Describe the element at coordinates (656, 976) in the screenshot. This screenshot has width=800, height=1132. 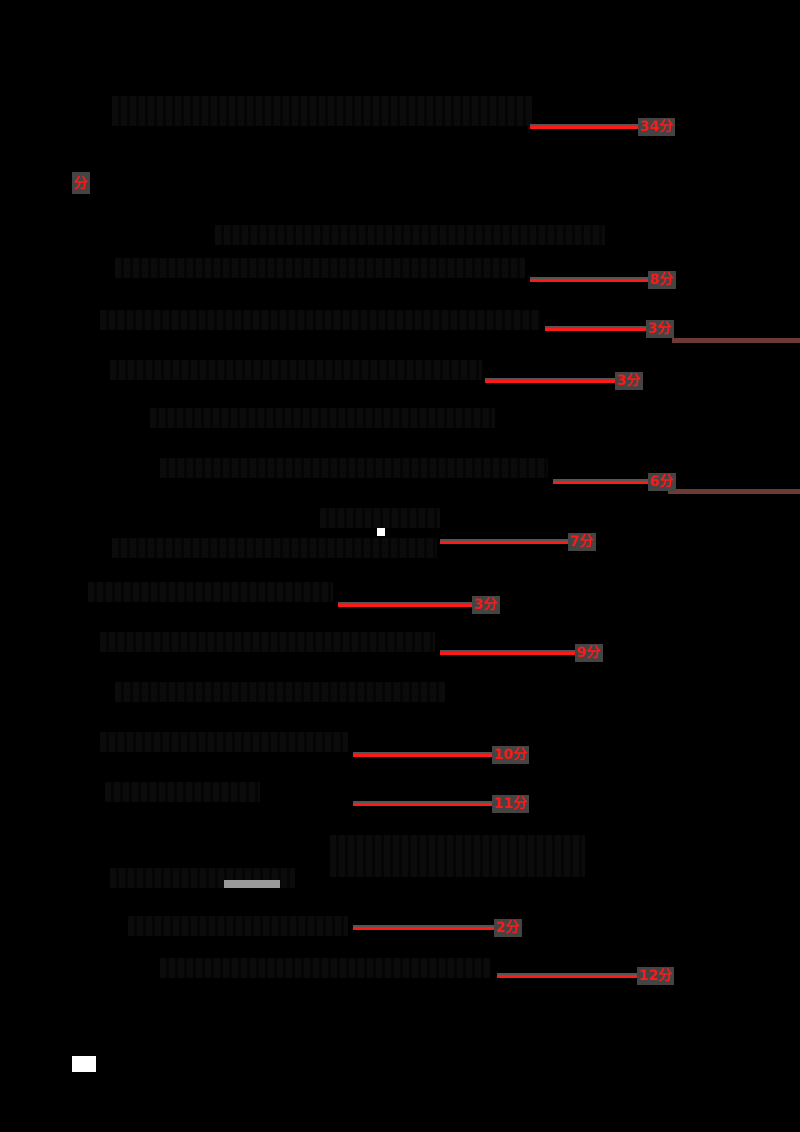
I see `score-label: 12分` at that location.